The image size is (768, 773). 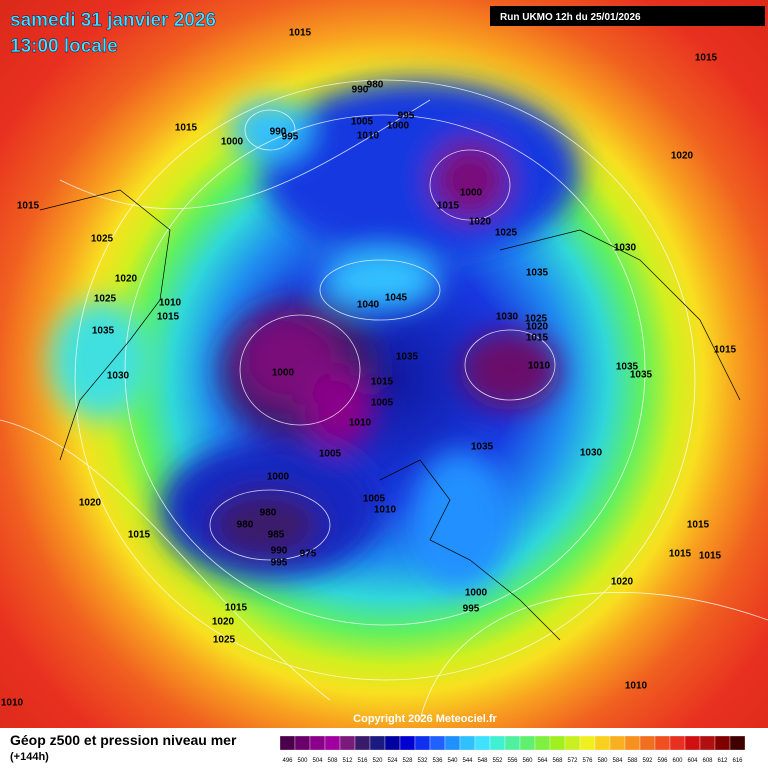 What do you see at coordinates (362, 761) in the screenshot?
I see `scale-label: 516` at bounding box center [362, 761].